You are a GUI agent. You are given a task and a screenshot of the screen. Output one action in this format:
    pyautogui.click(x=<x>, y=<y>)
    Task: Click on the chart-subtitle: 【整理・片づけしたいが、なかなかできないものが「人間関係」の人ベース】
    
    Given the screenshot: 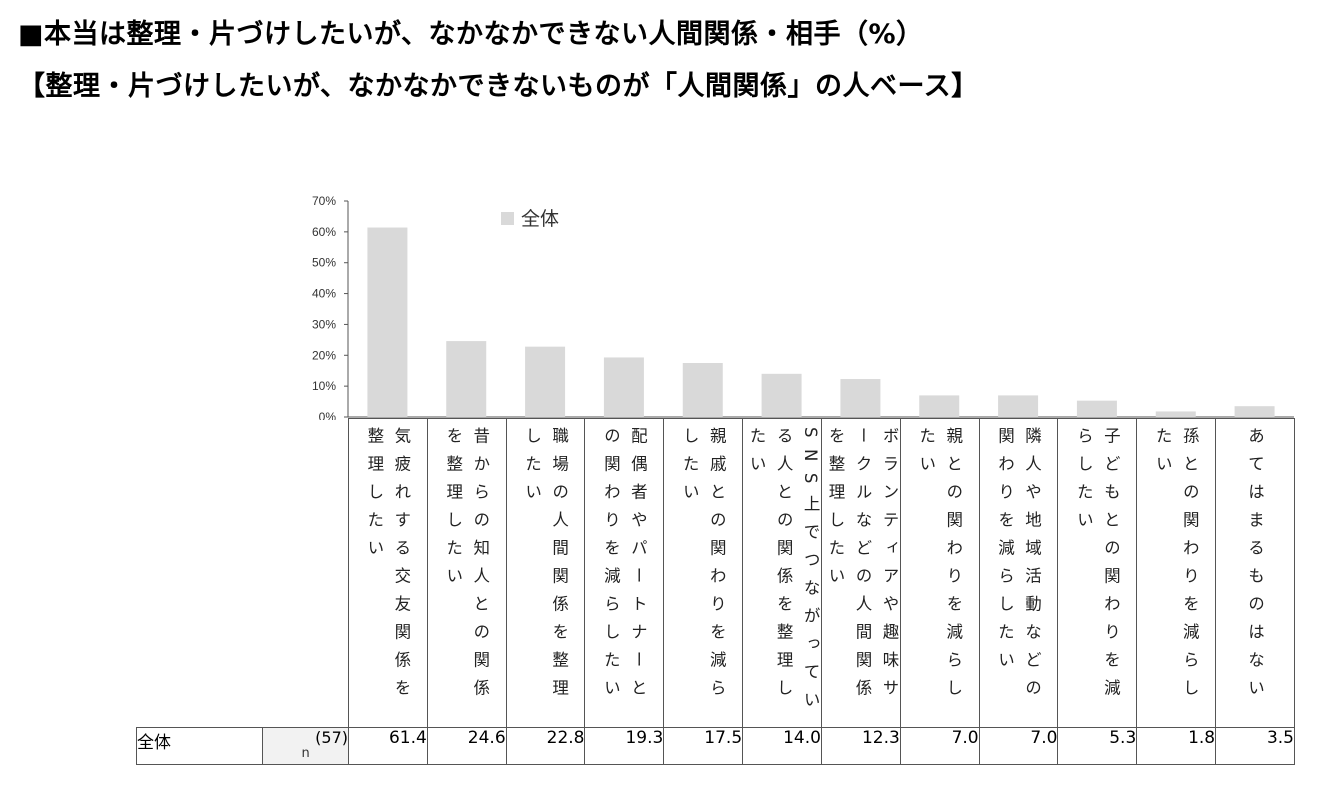 What is the action you would take?
    pyautogui.click(x=498, y=86)
    